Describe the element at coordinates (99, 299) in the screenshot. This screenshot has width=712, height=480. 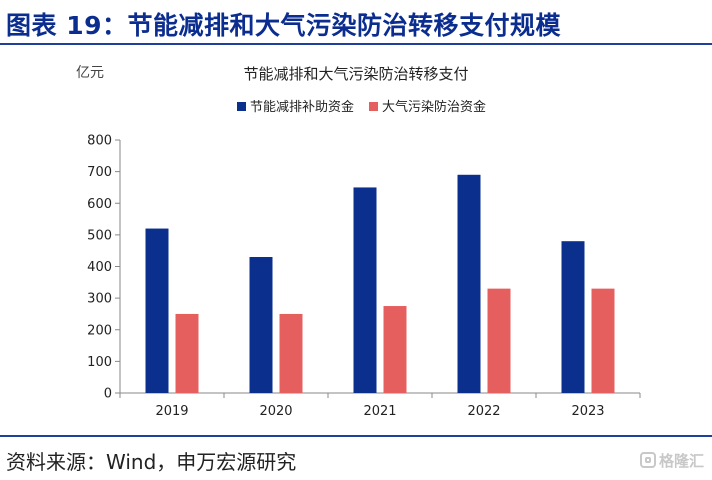
I see `y-tick-label: 300` at that location.